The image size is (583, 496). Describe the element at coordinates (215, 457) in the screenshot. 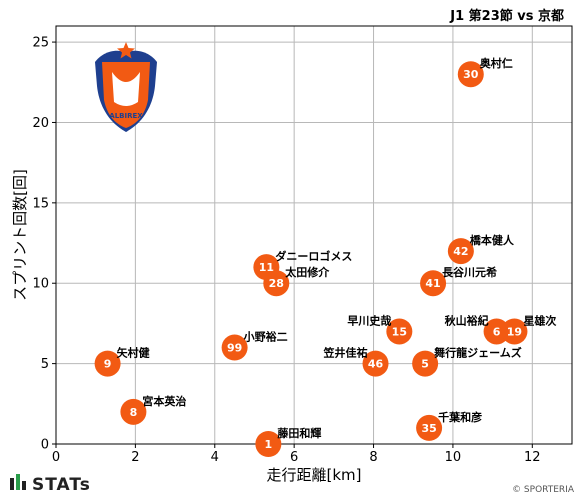

I see `x-tick-label: 4` at that location.